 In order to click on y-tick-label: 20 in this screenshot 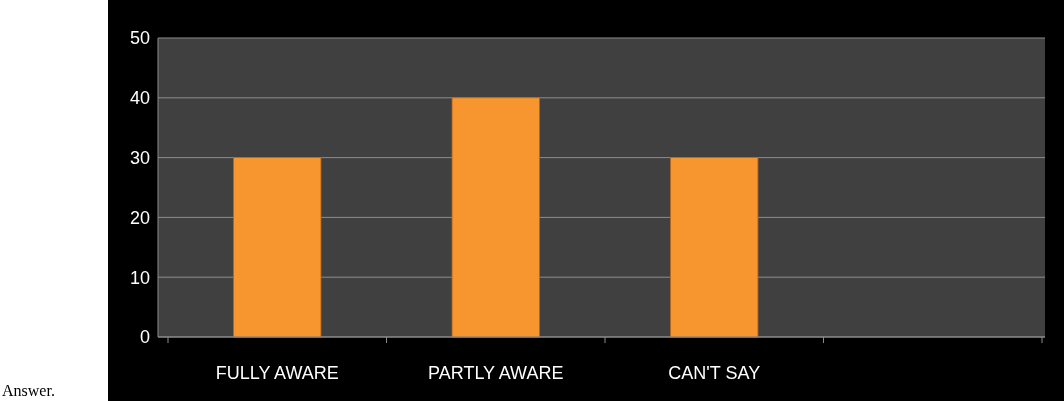, I will do `click(139, 217)`.